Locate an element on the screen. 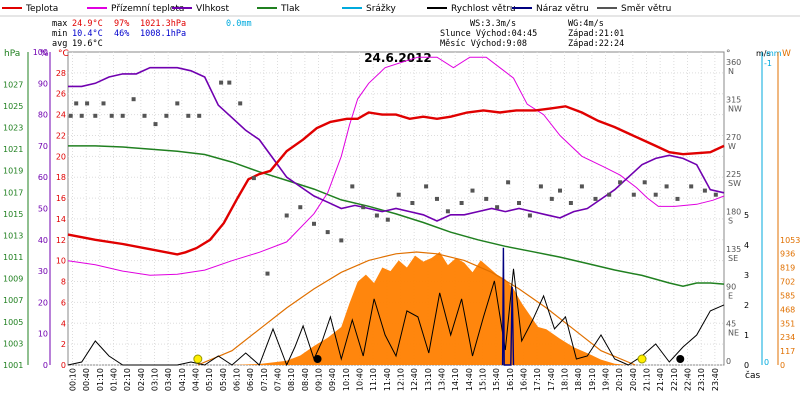 The width and height of the screenshot is (800, 400). tick-label-hpa: 1017 is located at coordinates (13, 192).